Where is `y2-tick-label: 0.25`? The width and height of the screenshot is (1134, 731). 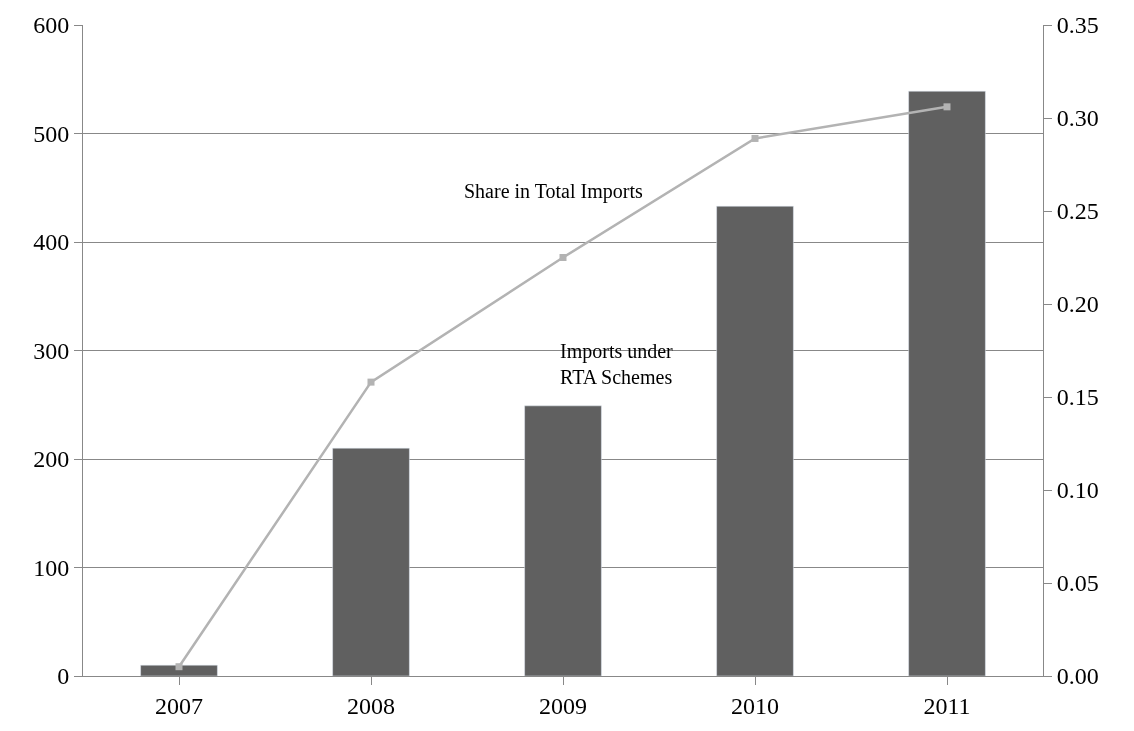
y2-tick-label: 0.25 is located at coordinates (1077, 211).